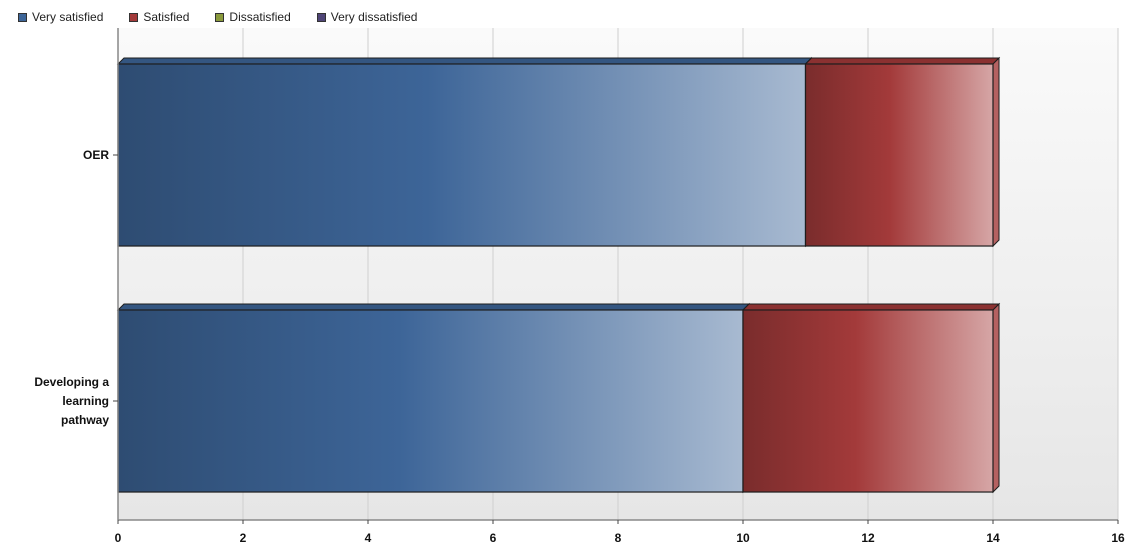 The height and width of the screenshot is (548, 1136). I want to click on legend-item-very-satisfied: Very satisfied, so click(60, 17).